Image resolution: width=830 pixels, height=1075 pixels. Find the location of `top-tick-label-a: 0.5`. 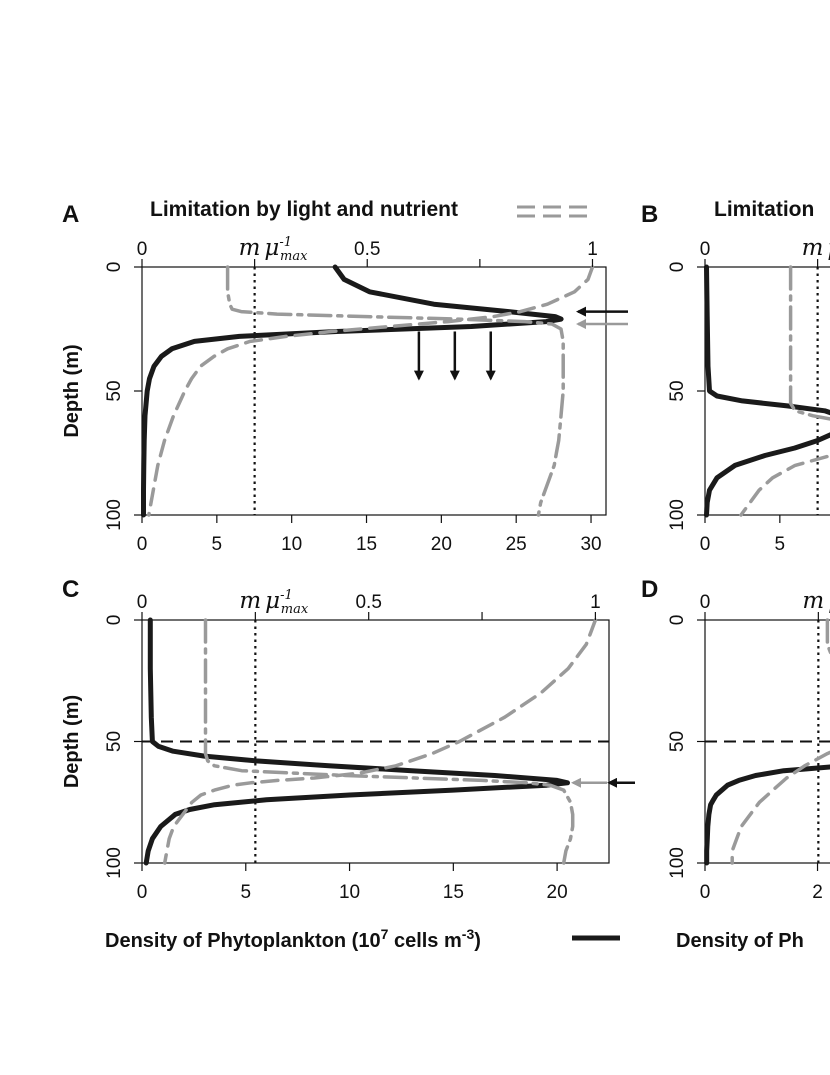

top-tick-label-a: 0.5 is located at coordinates (367, 249).